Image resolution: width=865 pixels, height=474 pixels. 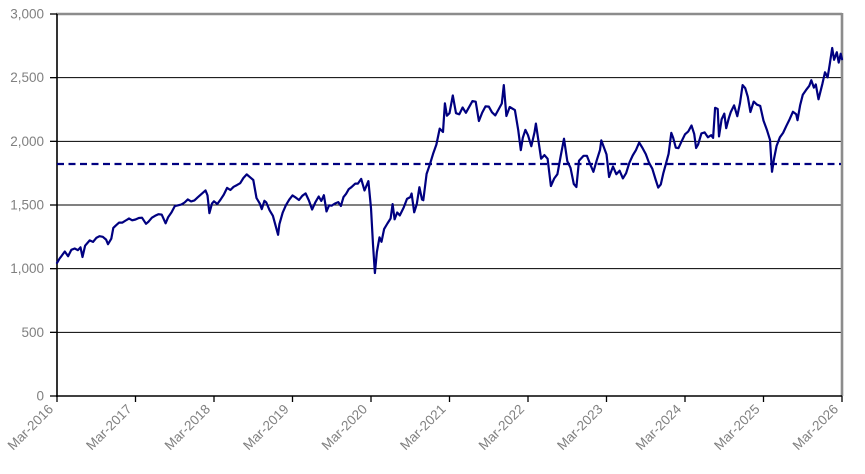 What do you see at coordinates (40, 396) in the screenshot?
I see `y-tick-label: 0` at bounding box center [40, 396].